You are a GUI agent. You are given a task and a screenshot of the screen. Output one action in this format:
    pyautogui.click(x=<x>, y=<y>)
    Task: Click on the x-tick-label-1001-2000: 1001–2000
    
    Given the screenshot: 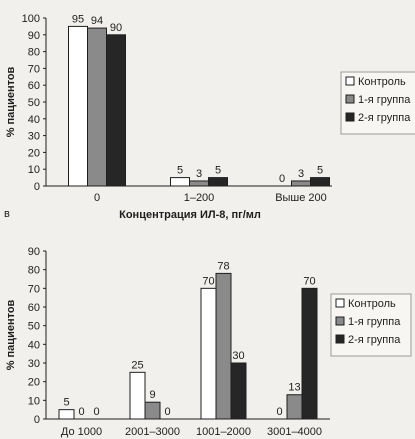 What is the action you would take?
    pyautogui.click(x=223, y=432)
    